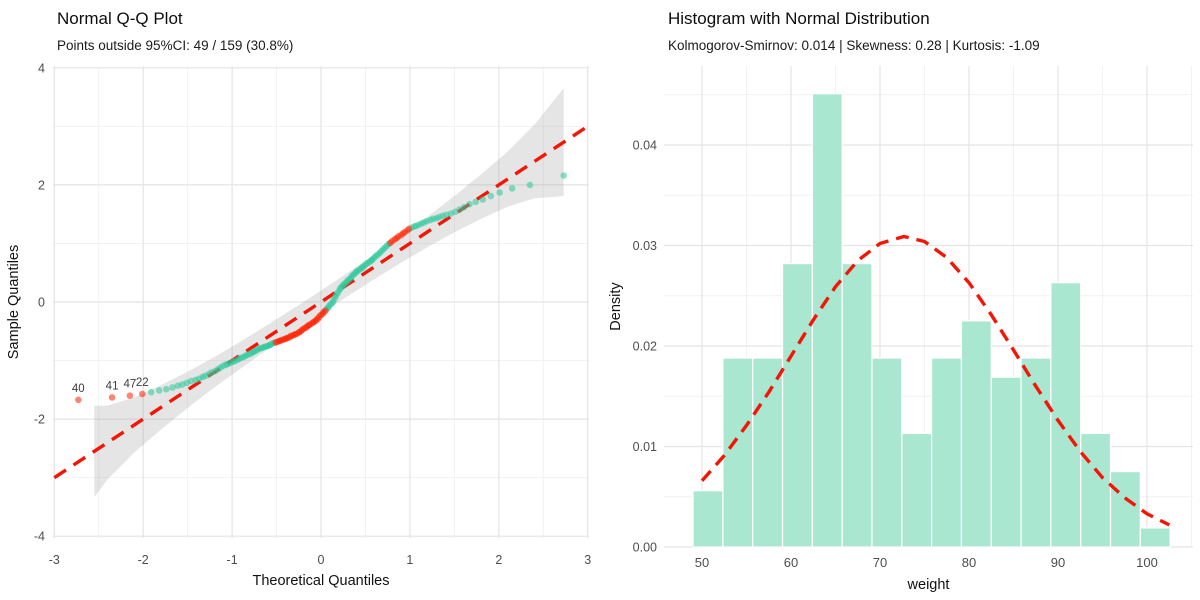 The width and height of the screenshot is (1200, 600). What do you see at coordinates (78, 389) in the screenshot?
I see `qq-outlier-label: 40` at bounding box center [78, 389].